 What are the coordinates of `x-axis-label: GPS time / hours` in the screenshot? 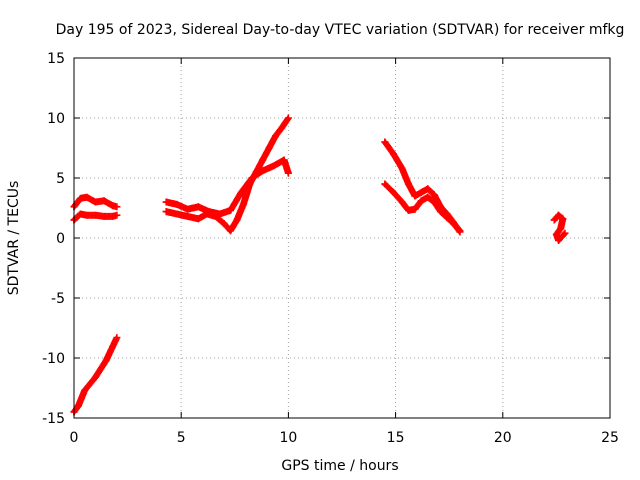 It's located at (339, 466).